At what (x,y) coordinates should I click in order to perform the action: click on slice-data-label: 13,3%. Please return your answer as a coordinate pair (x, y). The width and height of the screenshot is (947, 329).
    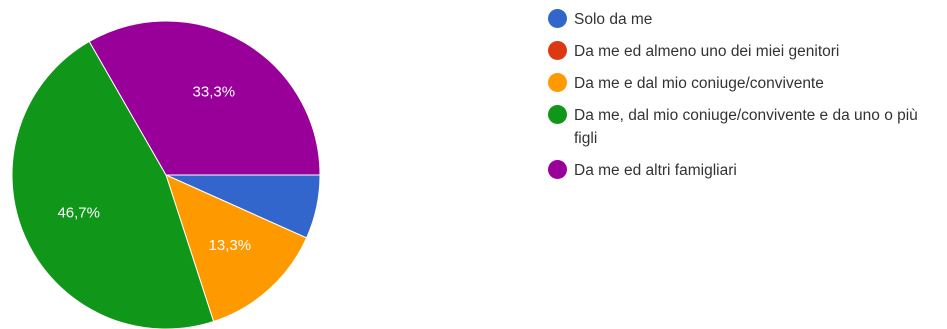
    Looking at the image, I should click on (230, 245).